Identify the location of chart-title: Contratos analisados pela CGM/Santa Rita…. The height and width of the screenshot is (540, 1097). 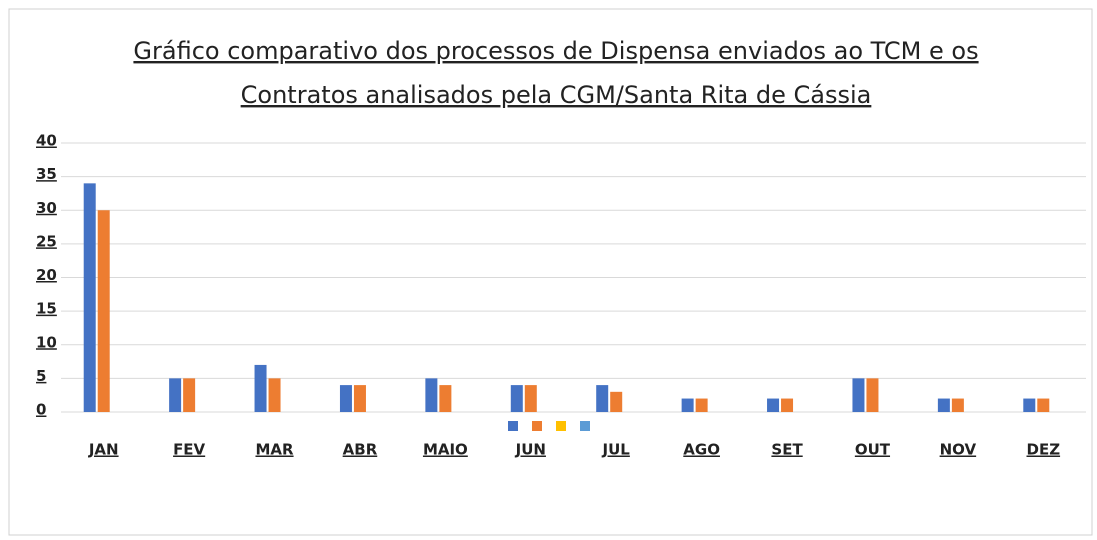
(556, 95).